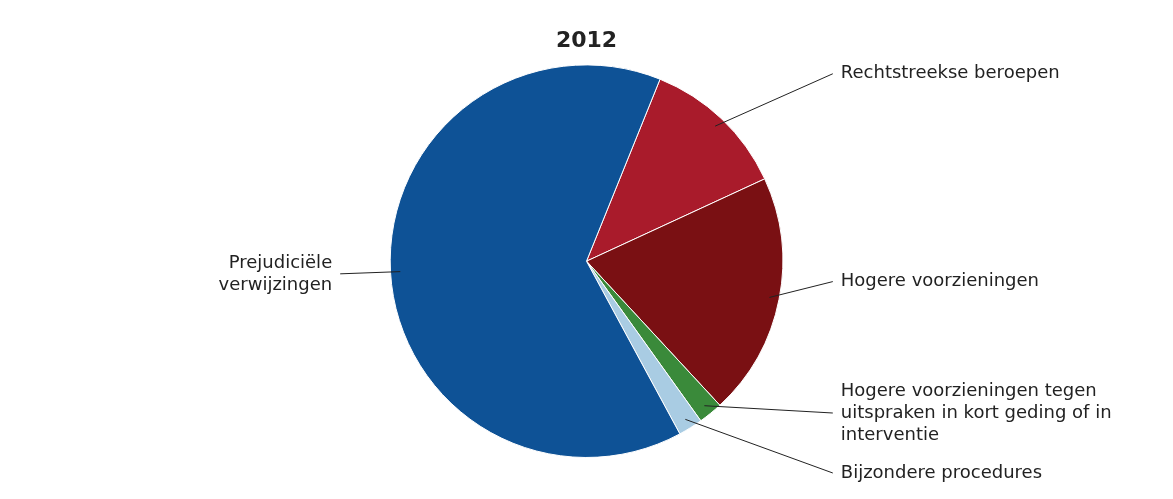 The image size is (1173, 499). I want to click on slice-label: Bijzondere procedures, so click(941, 471).